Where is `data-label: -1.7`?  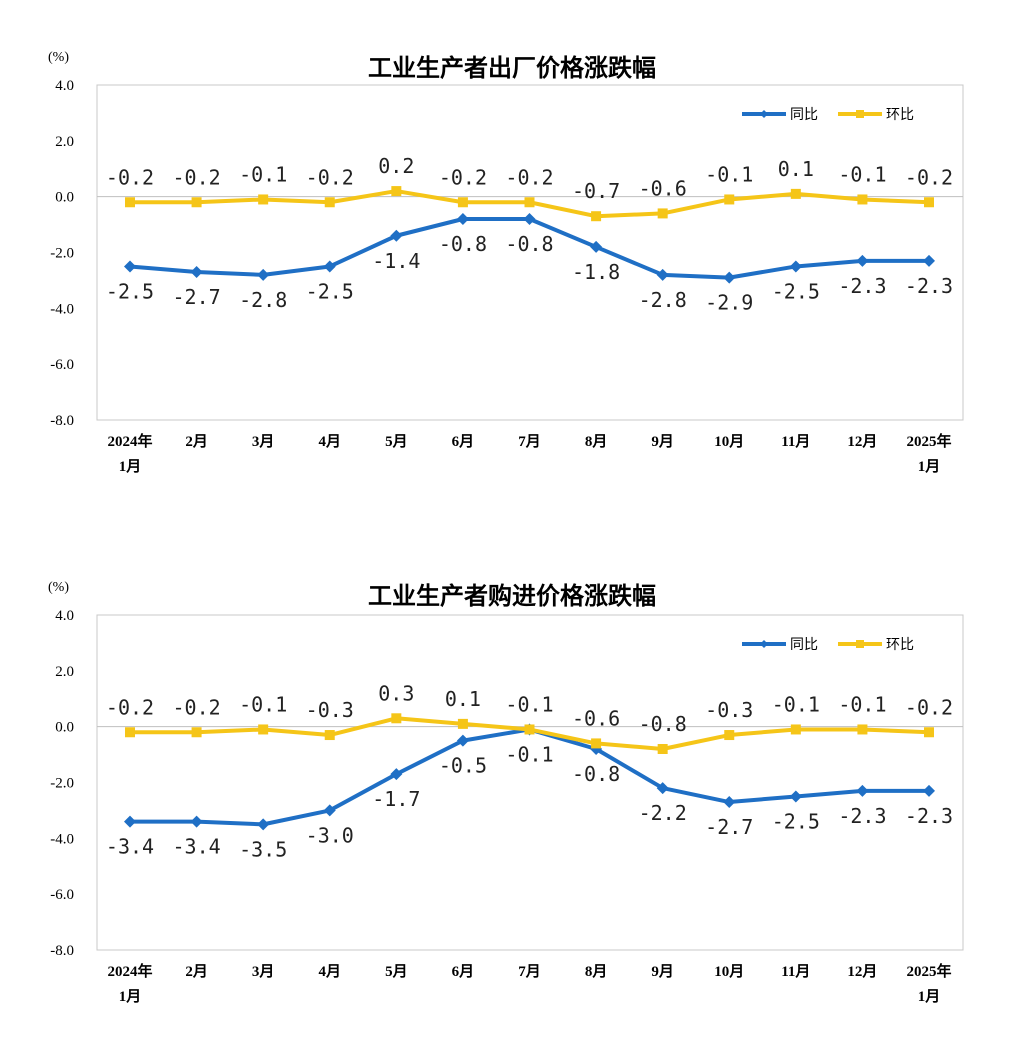 data-label: -1.7 is located at coordinates (396, 799).